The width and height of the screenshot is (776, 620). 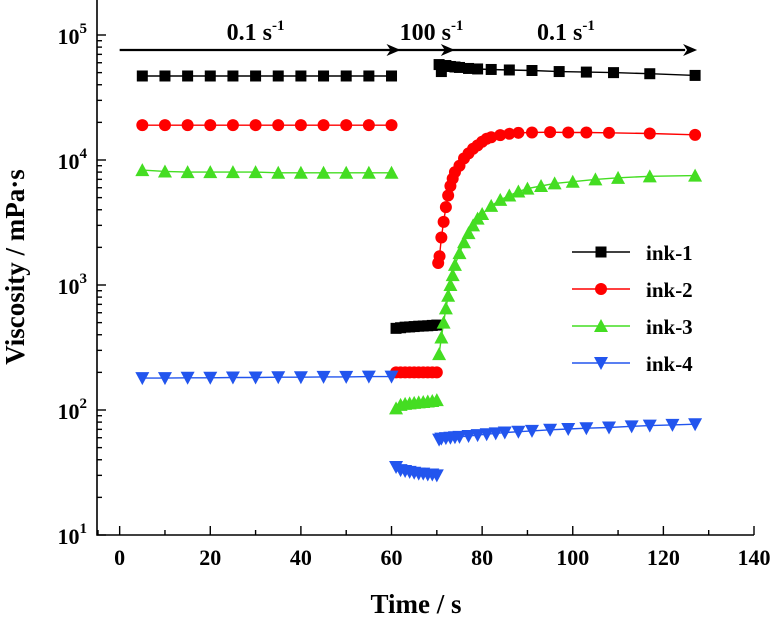 What do you see at coordinates (432, 32) in the screenshot?
I see `phase-label: 100 s-1` at bounding box center [432, 32].